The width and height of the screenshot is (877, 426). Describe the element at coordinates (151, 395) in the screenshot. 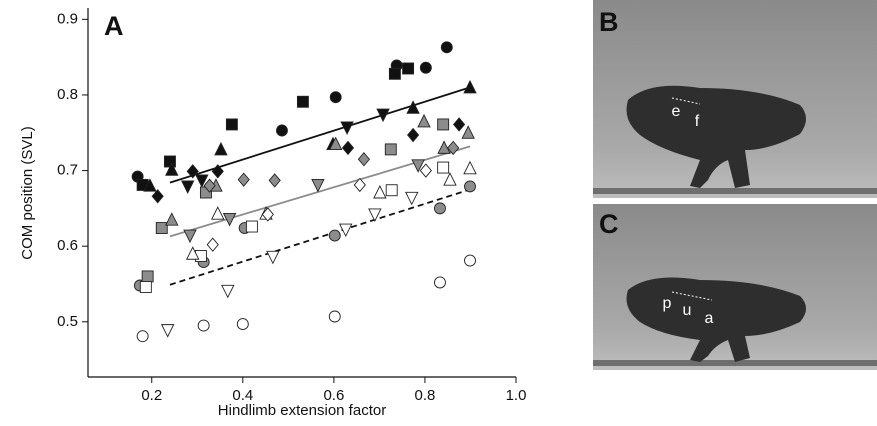

I see `x-tick-label: 0.2` at that location.